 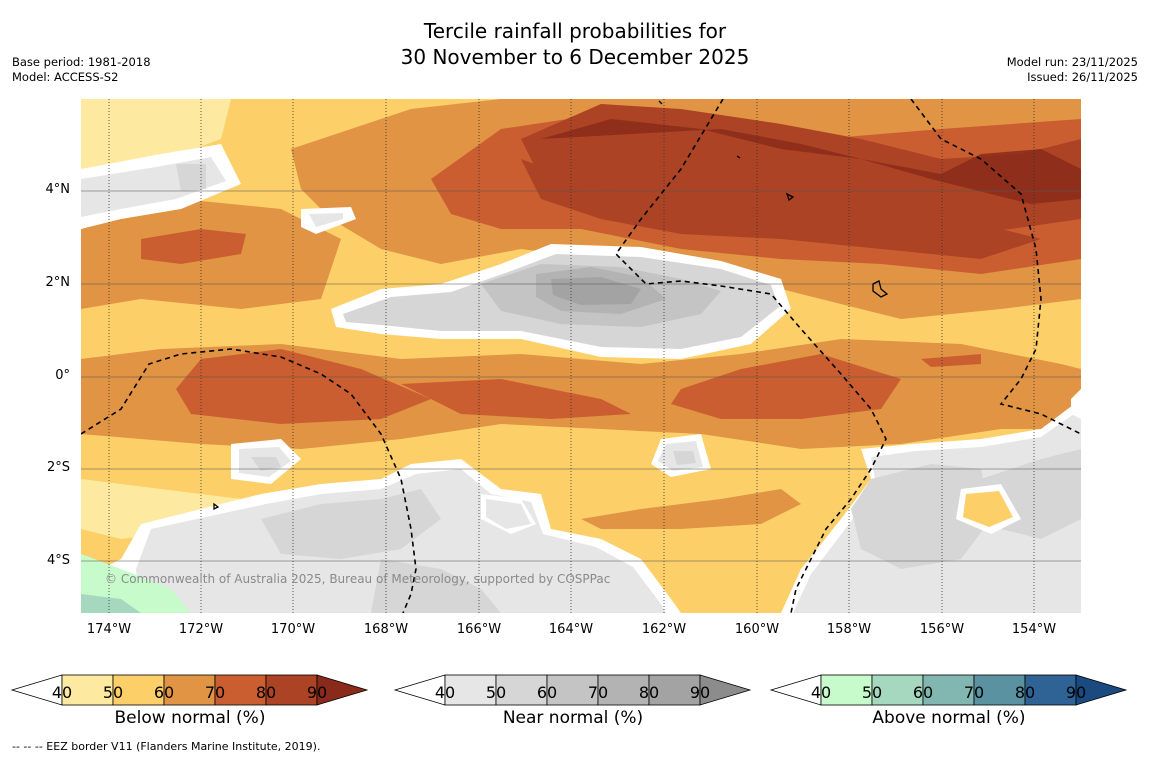 What do you see at coordinates (942, 629) in the screenshot?
I see `lon-label: 156°W` at bounding box center [942, 629].